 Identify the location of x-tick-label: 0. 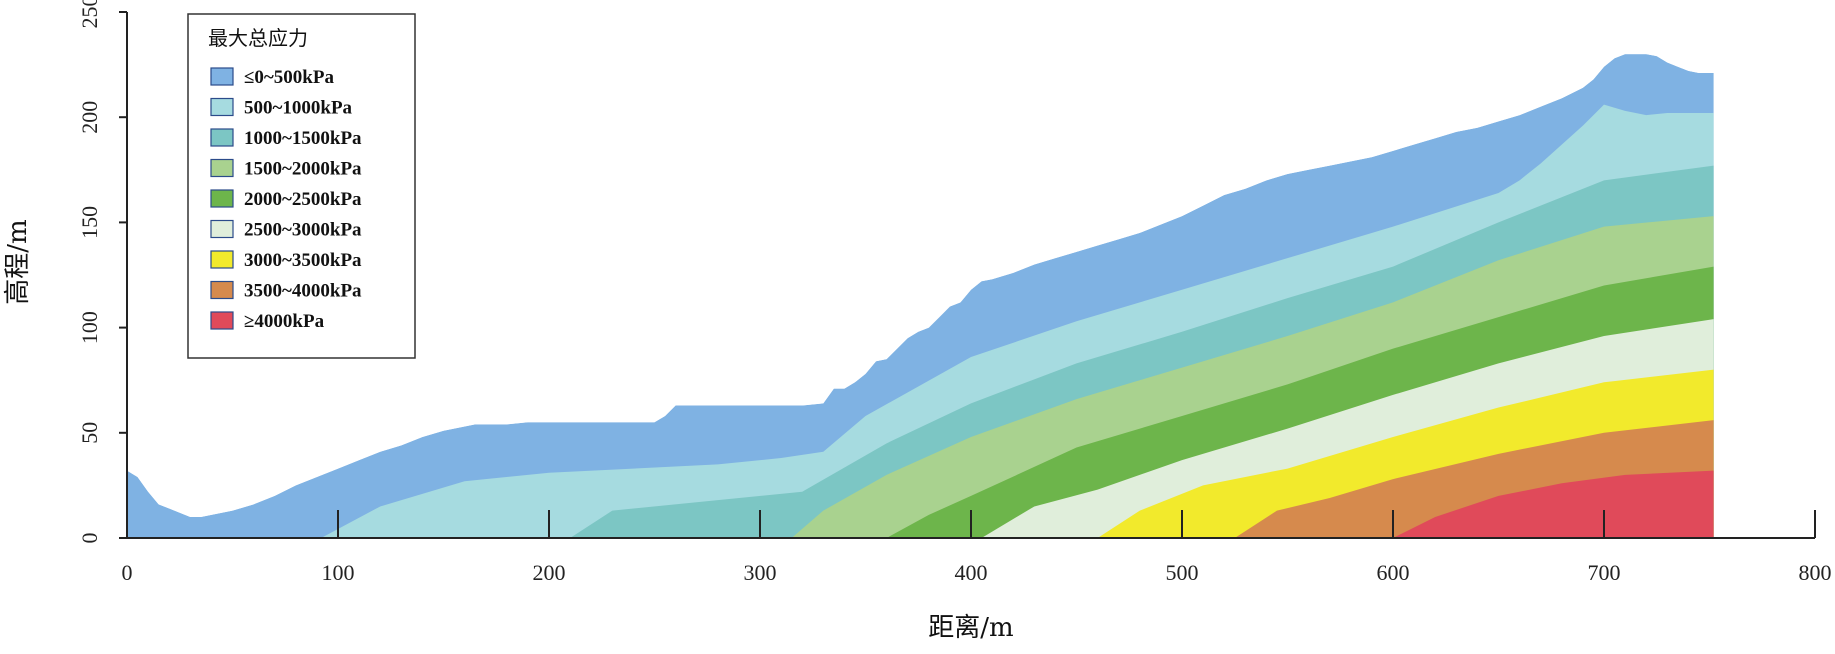
(127, 572).